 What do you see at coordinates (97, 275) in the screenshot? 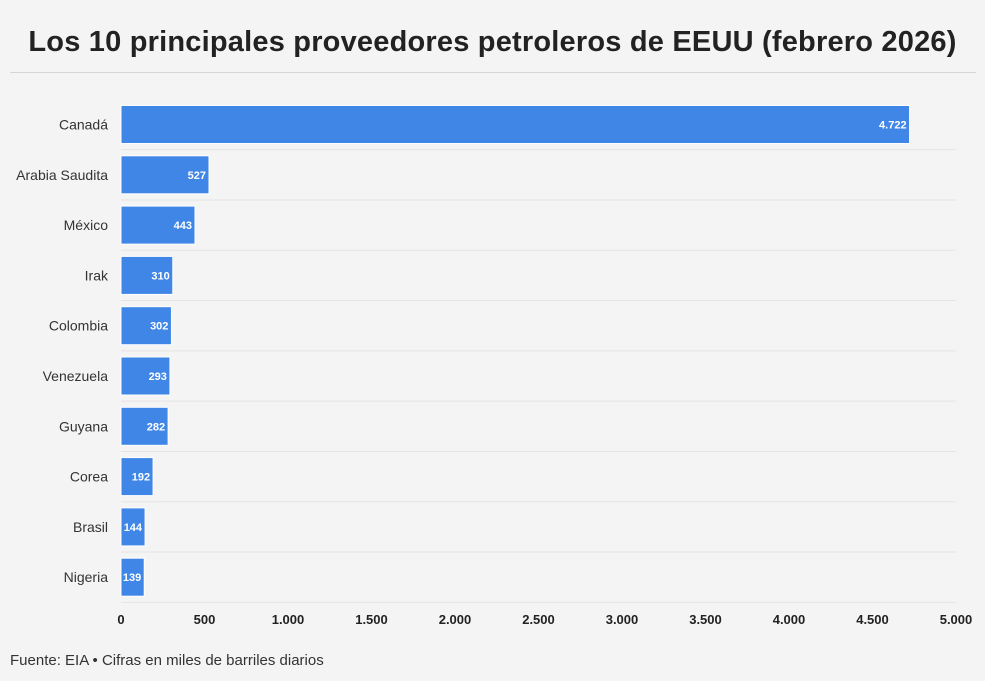
I see `category-label: Irak` at bounding box center [97, 275].